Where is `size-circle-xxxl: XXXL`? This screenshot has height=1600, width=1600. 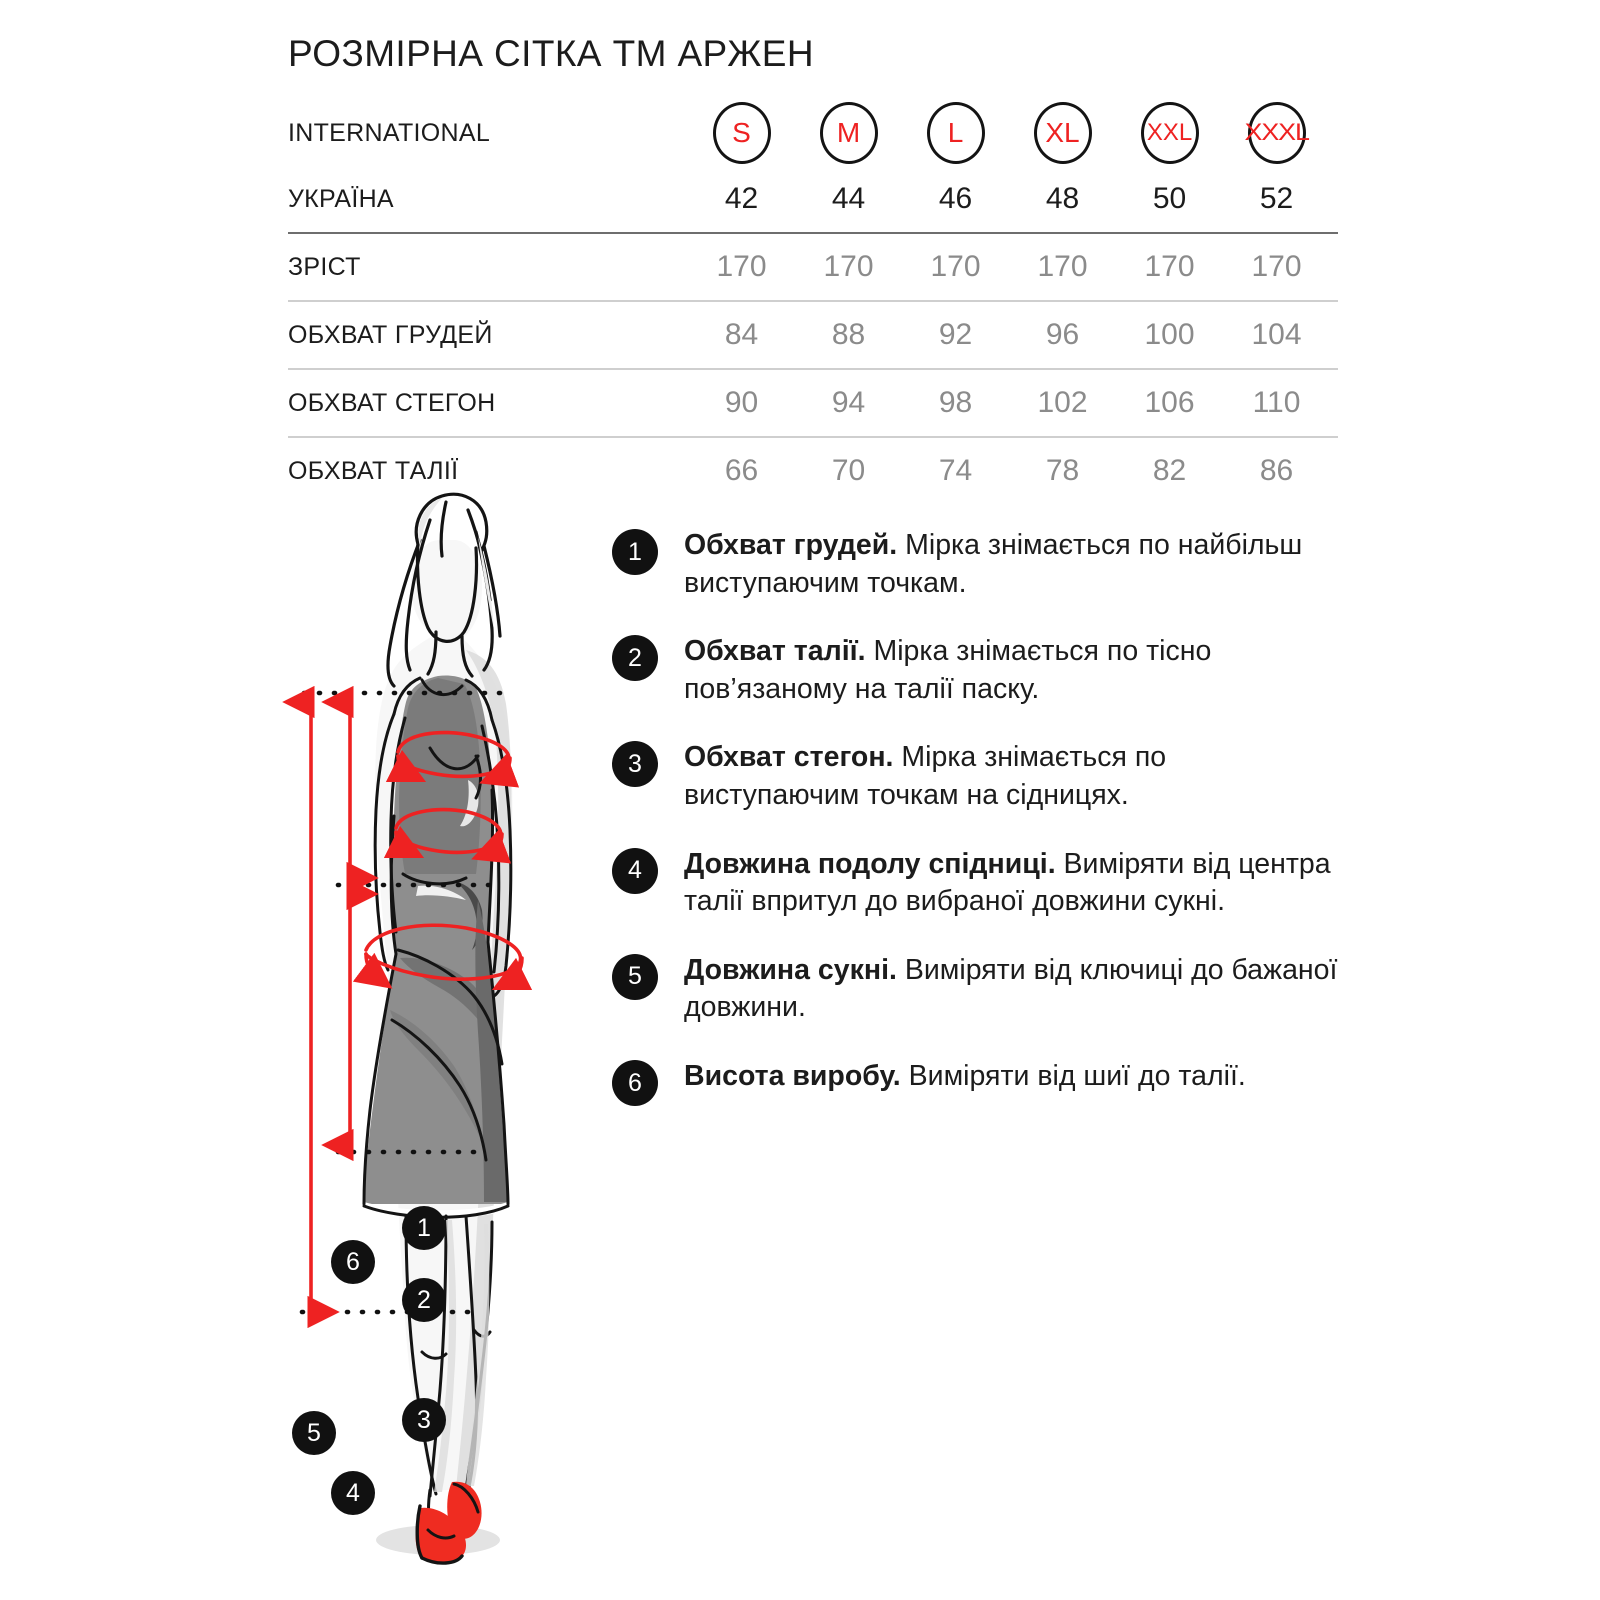
size-circle-xxxl: XXXL is located at coordinates (1276, 133).